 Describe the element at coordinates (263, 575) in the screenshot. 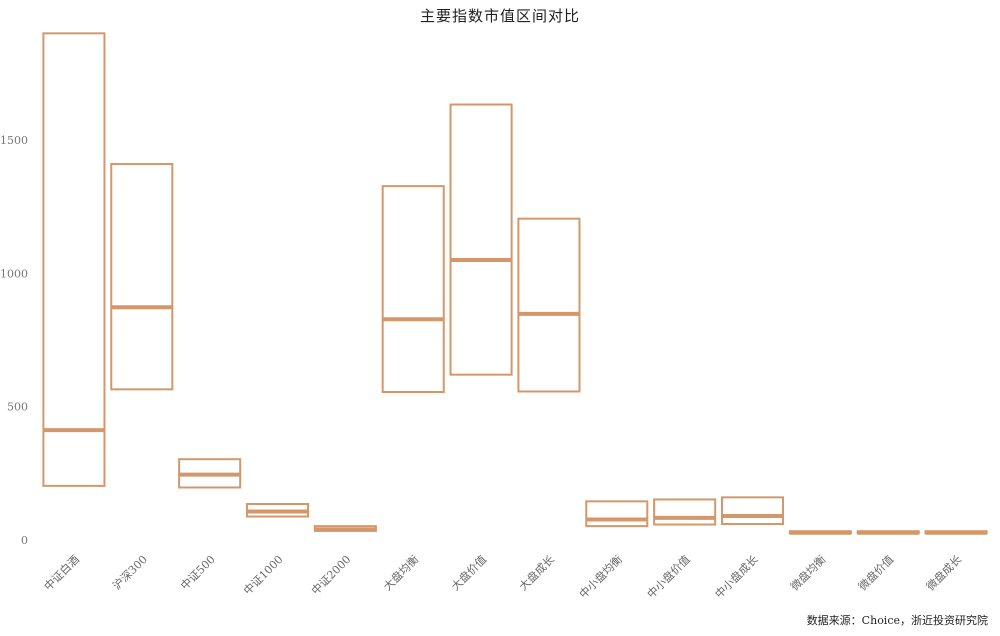

I see `category-label: 中证1000` at that location.